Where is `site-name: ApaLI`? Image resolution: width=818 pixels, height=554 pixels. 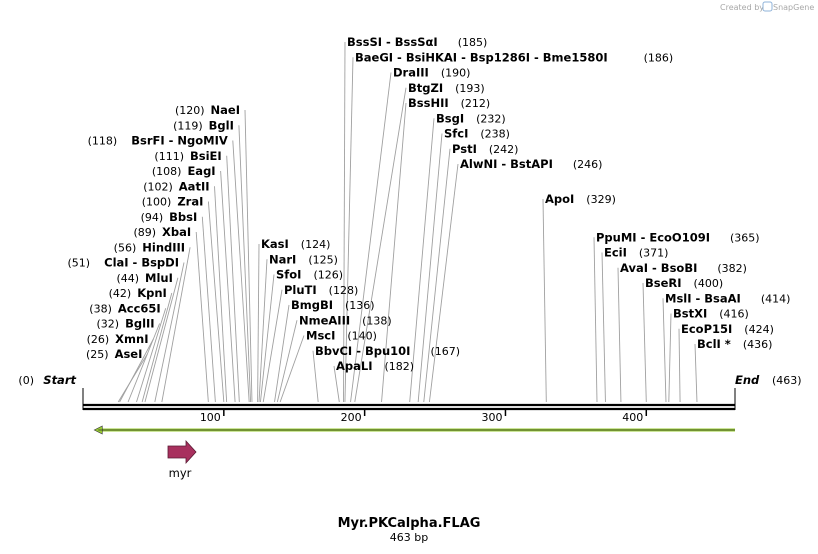 site-name: ApaLI is located at coordinates (354, 366).